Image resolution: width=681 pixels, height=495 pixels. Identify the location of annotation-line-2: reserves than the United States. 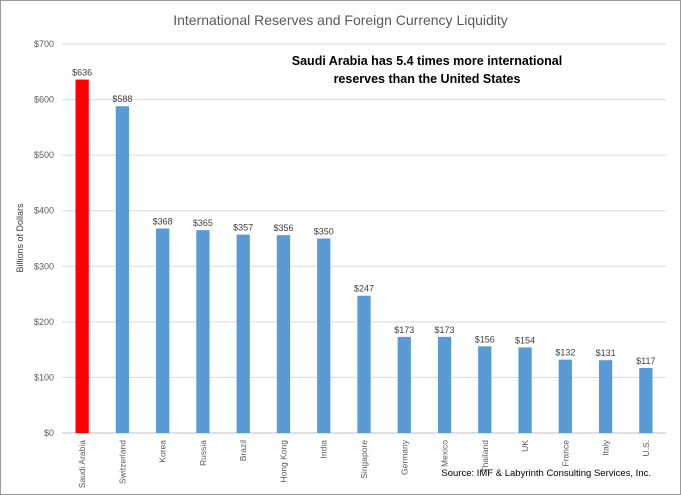
(427, 79).